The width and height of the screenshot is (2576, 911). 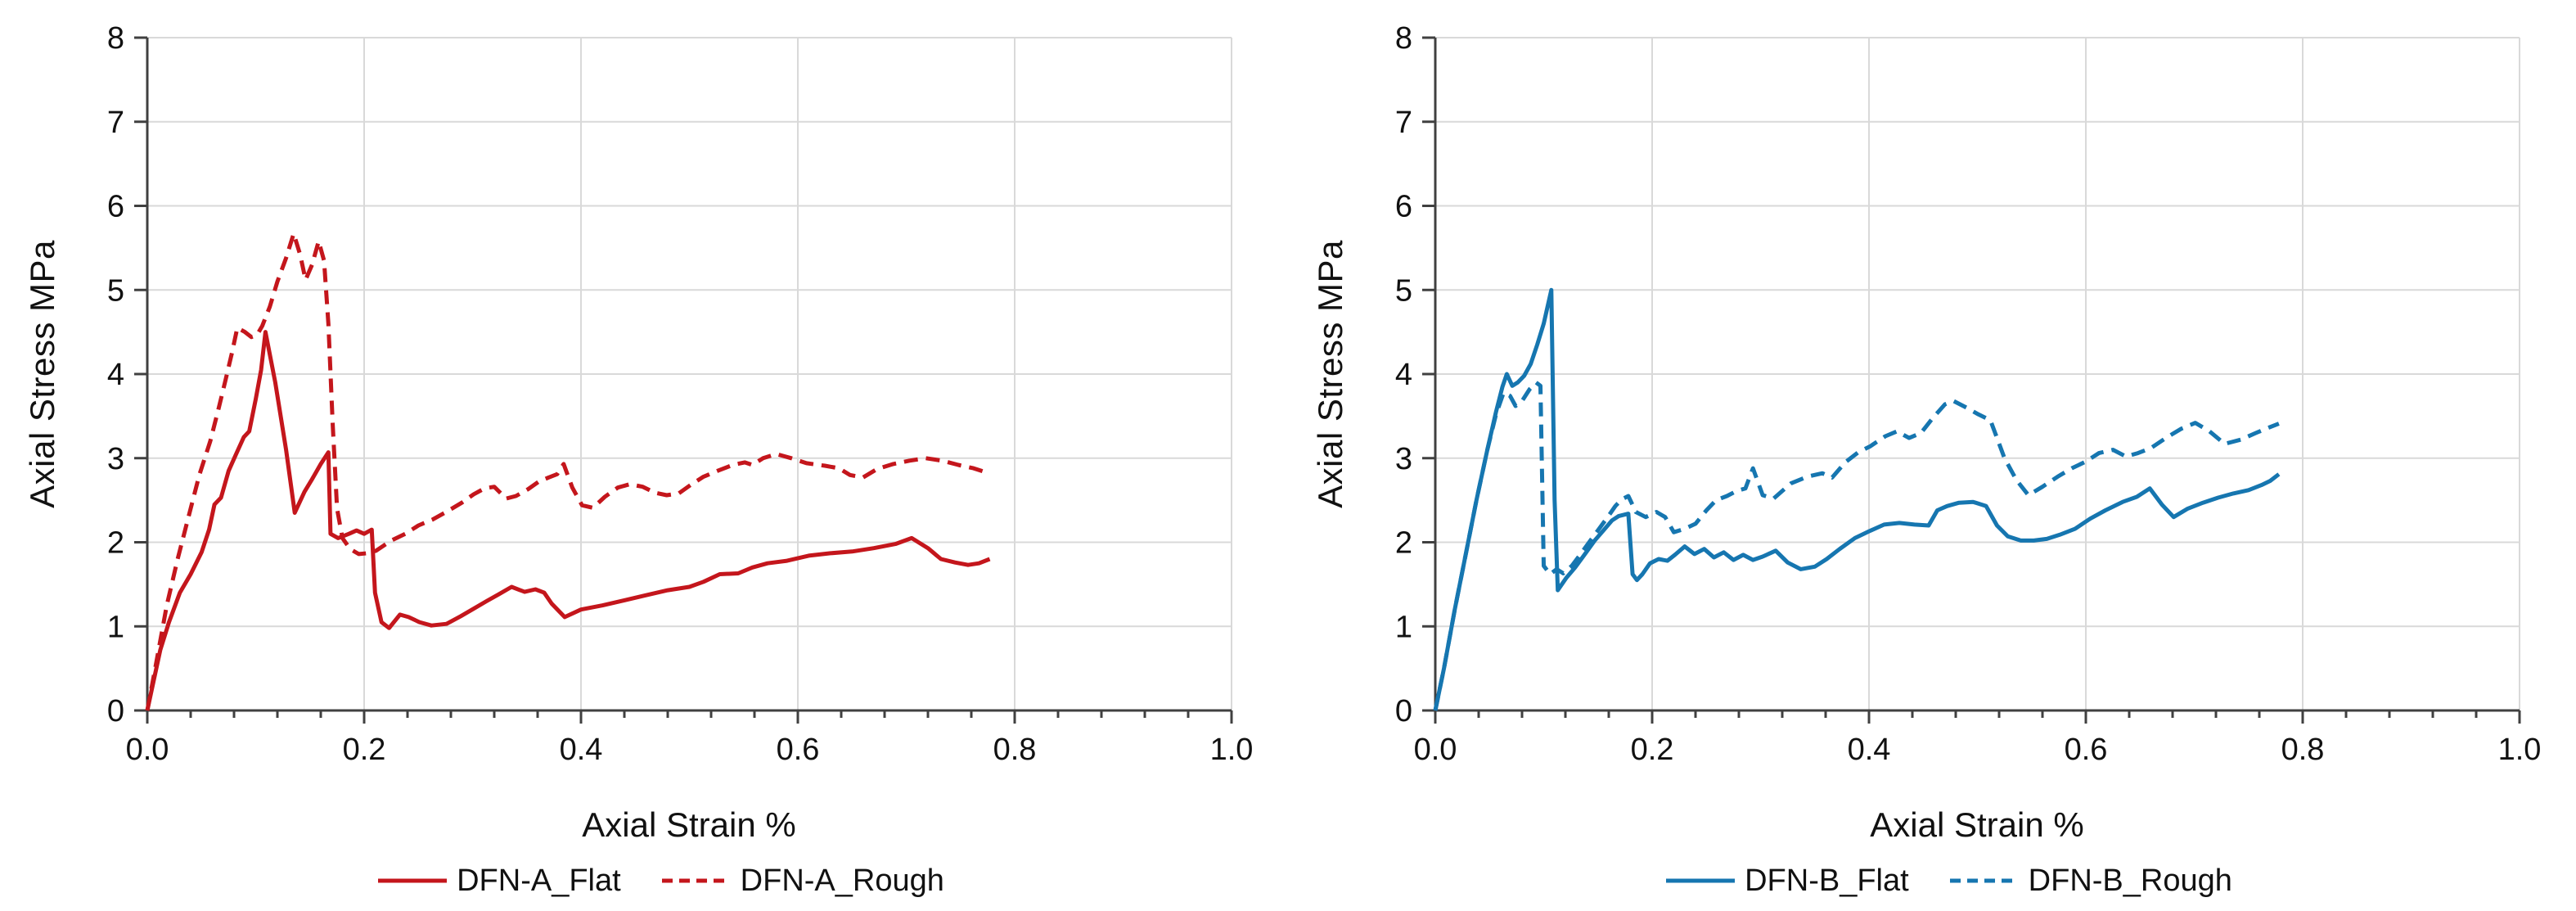 I want to click on legend-label-dfn-a-flat: DFN-A_Flat, so click(x=539, y=880).